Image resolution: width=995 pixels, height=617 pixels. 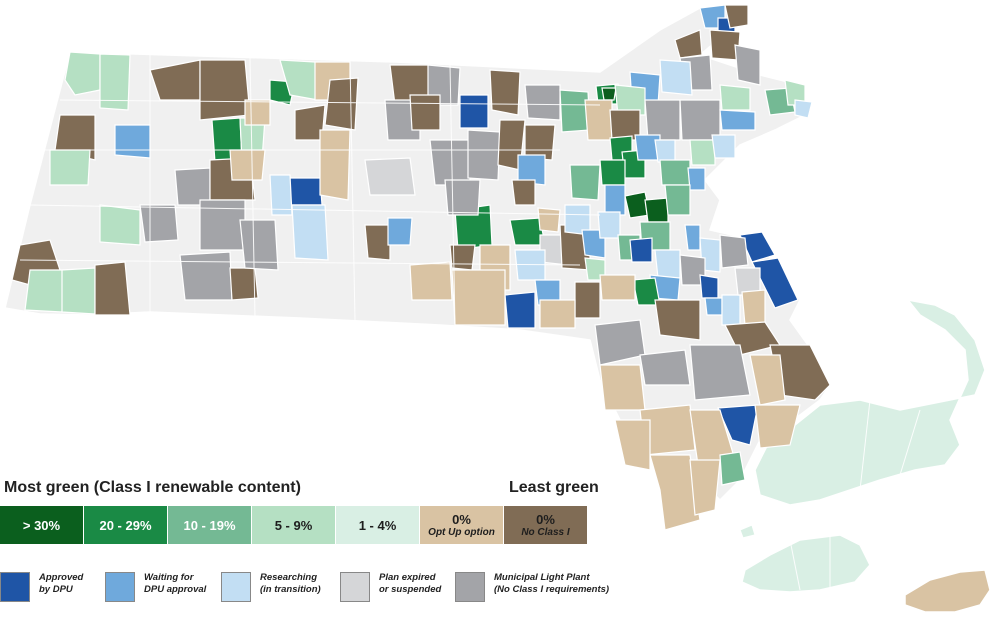 I want to click on marthas-vineyard, so click(x=806, y=563).